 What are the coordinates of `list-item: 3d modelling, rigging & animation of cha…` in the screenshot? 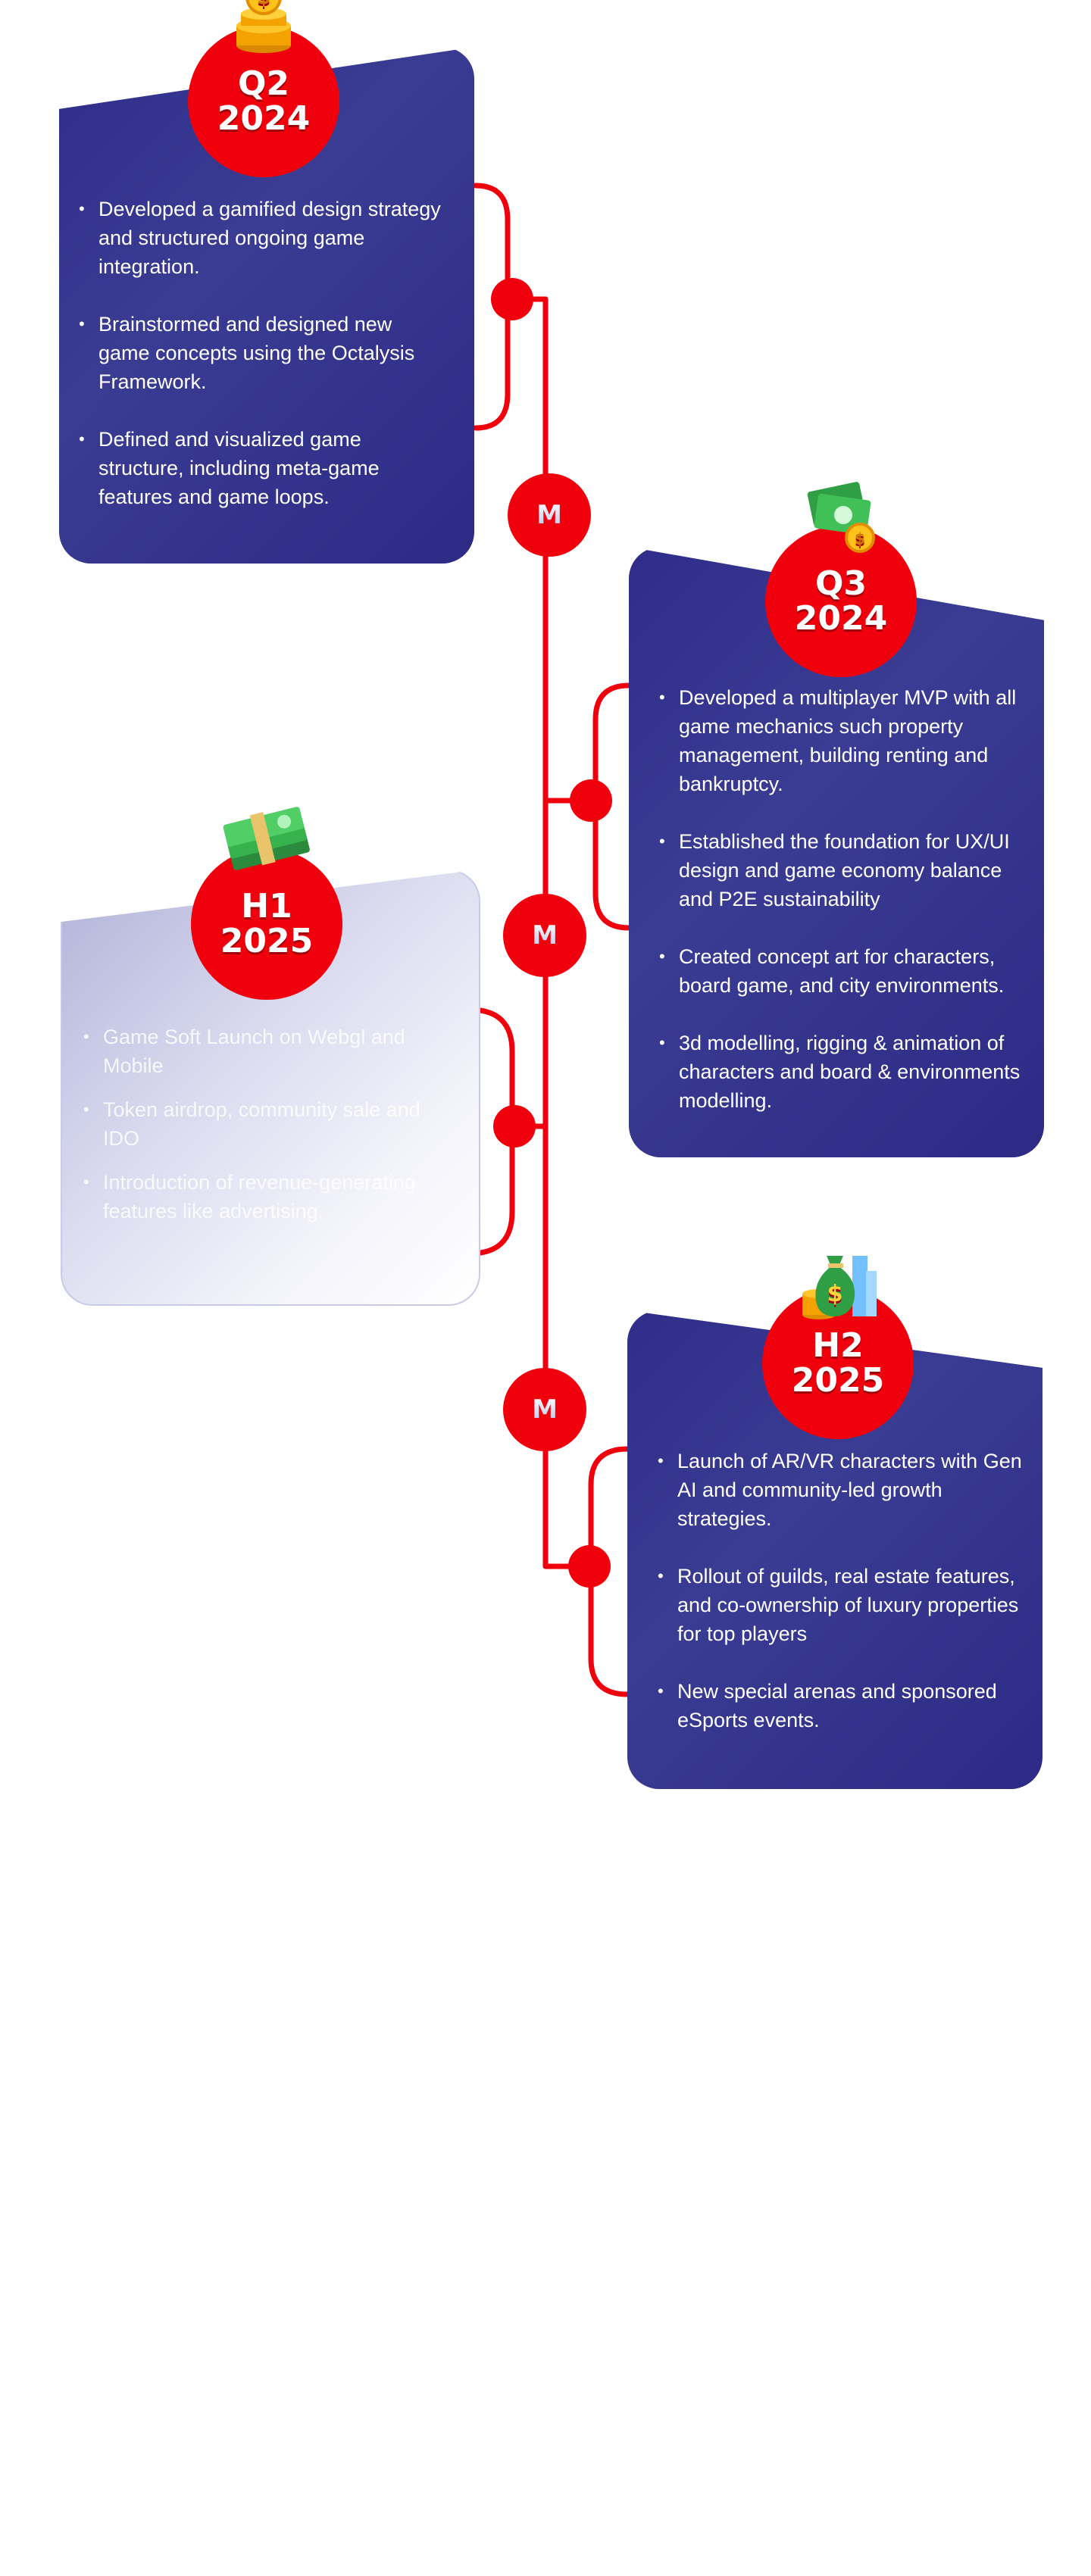 It's located at (843, 1072).